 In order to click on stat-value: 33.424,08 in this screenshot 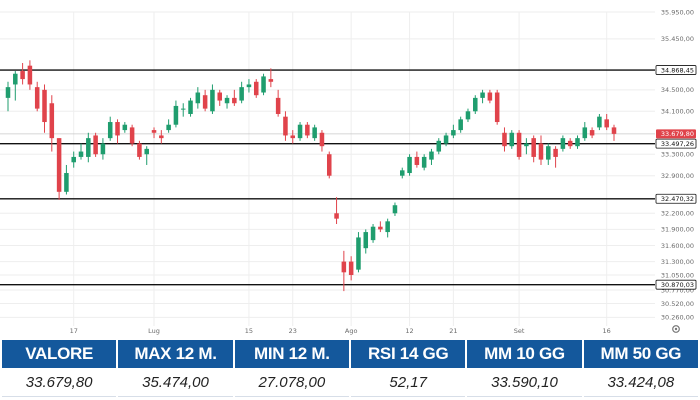, I will do `click(640, 382)`.